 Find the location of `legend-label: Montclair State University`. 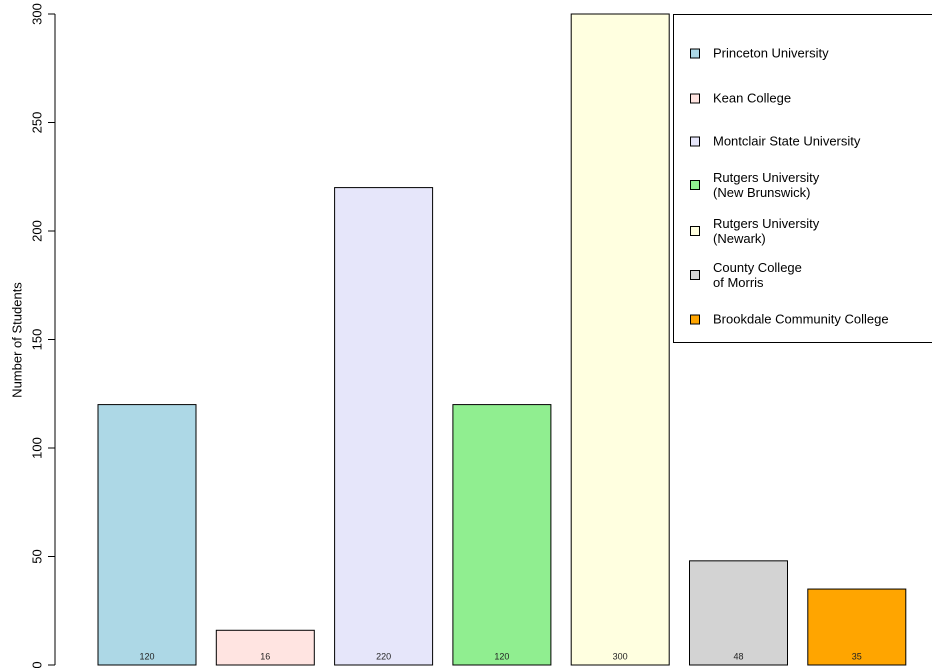

legend-label: Montclair State University is located at coordinates (787, 141).